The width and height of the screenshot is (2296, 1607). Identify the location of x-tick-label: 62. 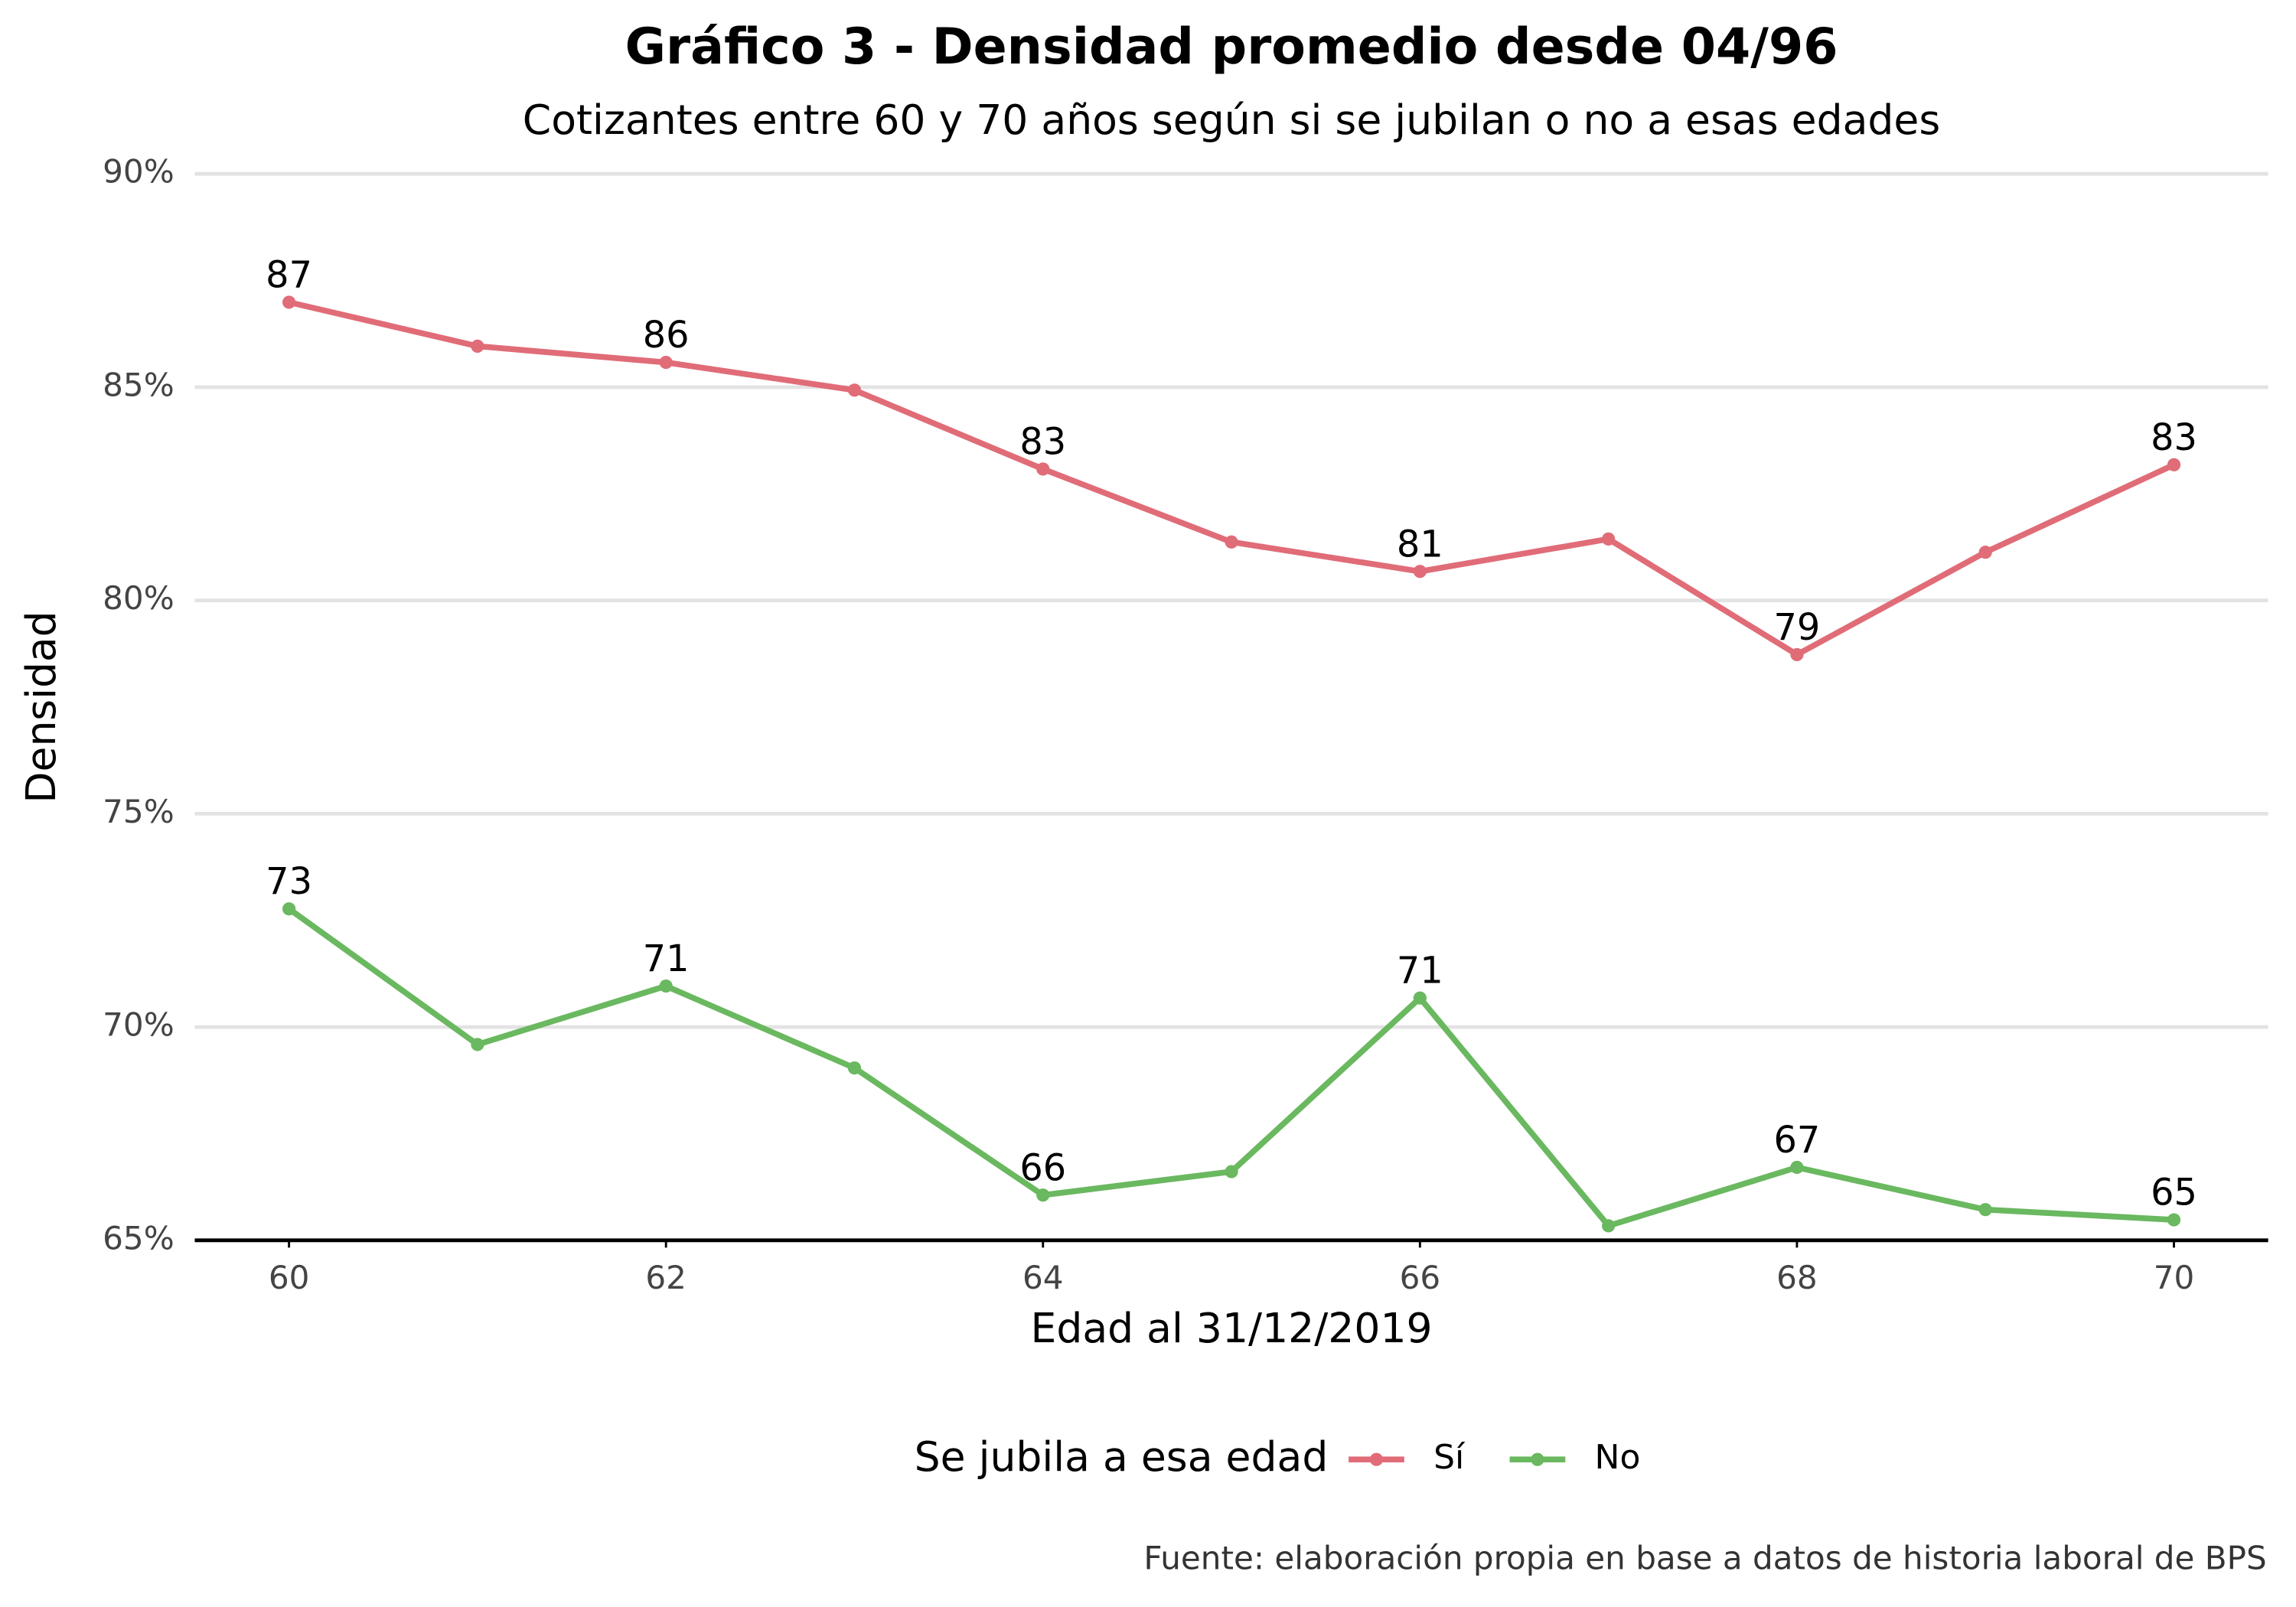
(666, 1277).